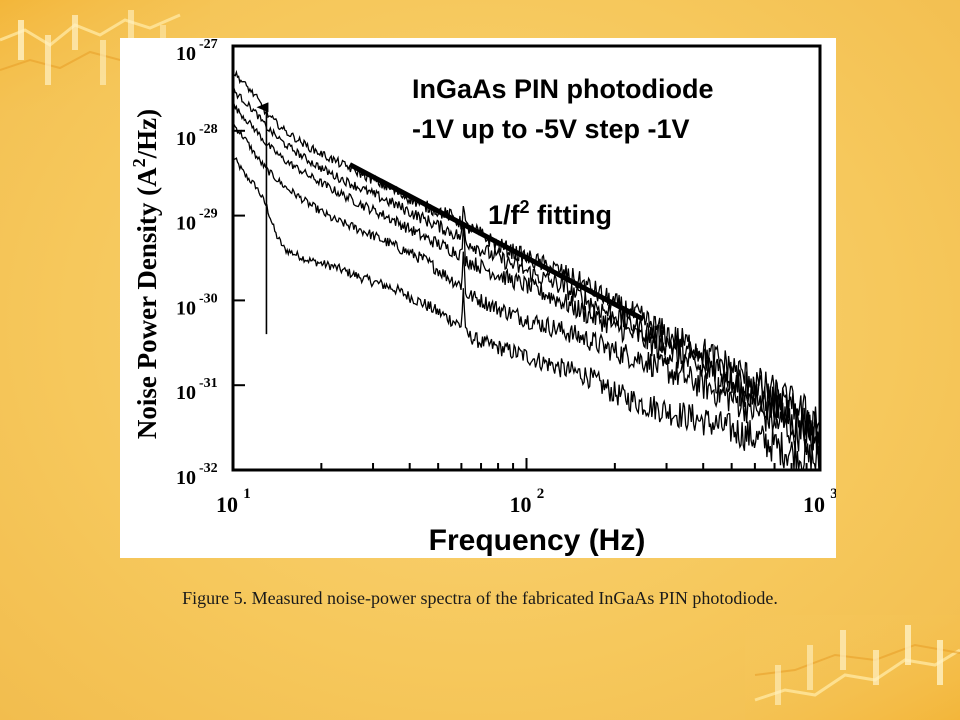 The image size is (960, 720). I want to click on fit-line, so click(496, 242).